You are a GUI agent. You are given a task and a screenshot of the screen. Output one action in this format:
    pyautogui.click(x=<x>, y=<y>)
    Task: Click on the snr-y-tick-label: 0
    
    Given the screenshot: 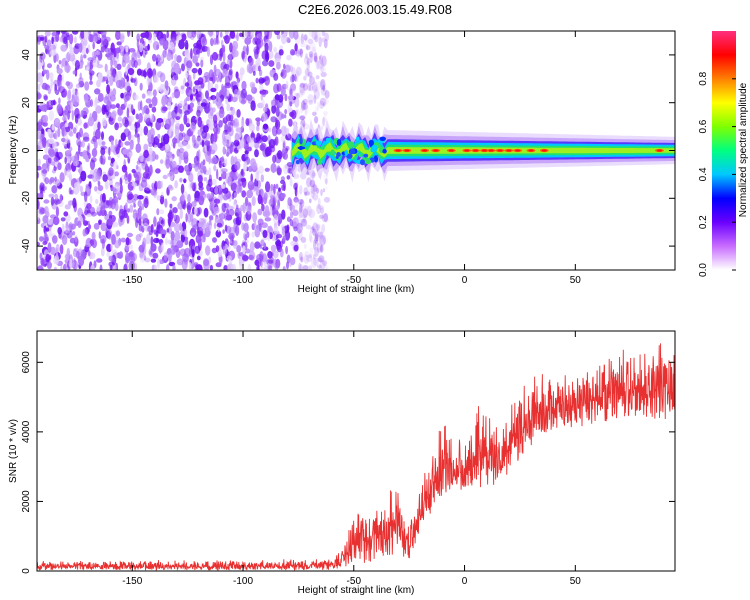 What is the action you would take?
    pyautogui.click(x=26, y=571)
    